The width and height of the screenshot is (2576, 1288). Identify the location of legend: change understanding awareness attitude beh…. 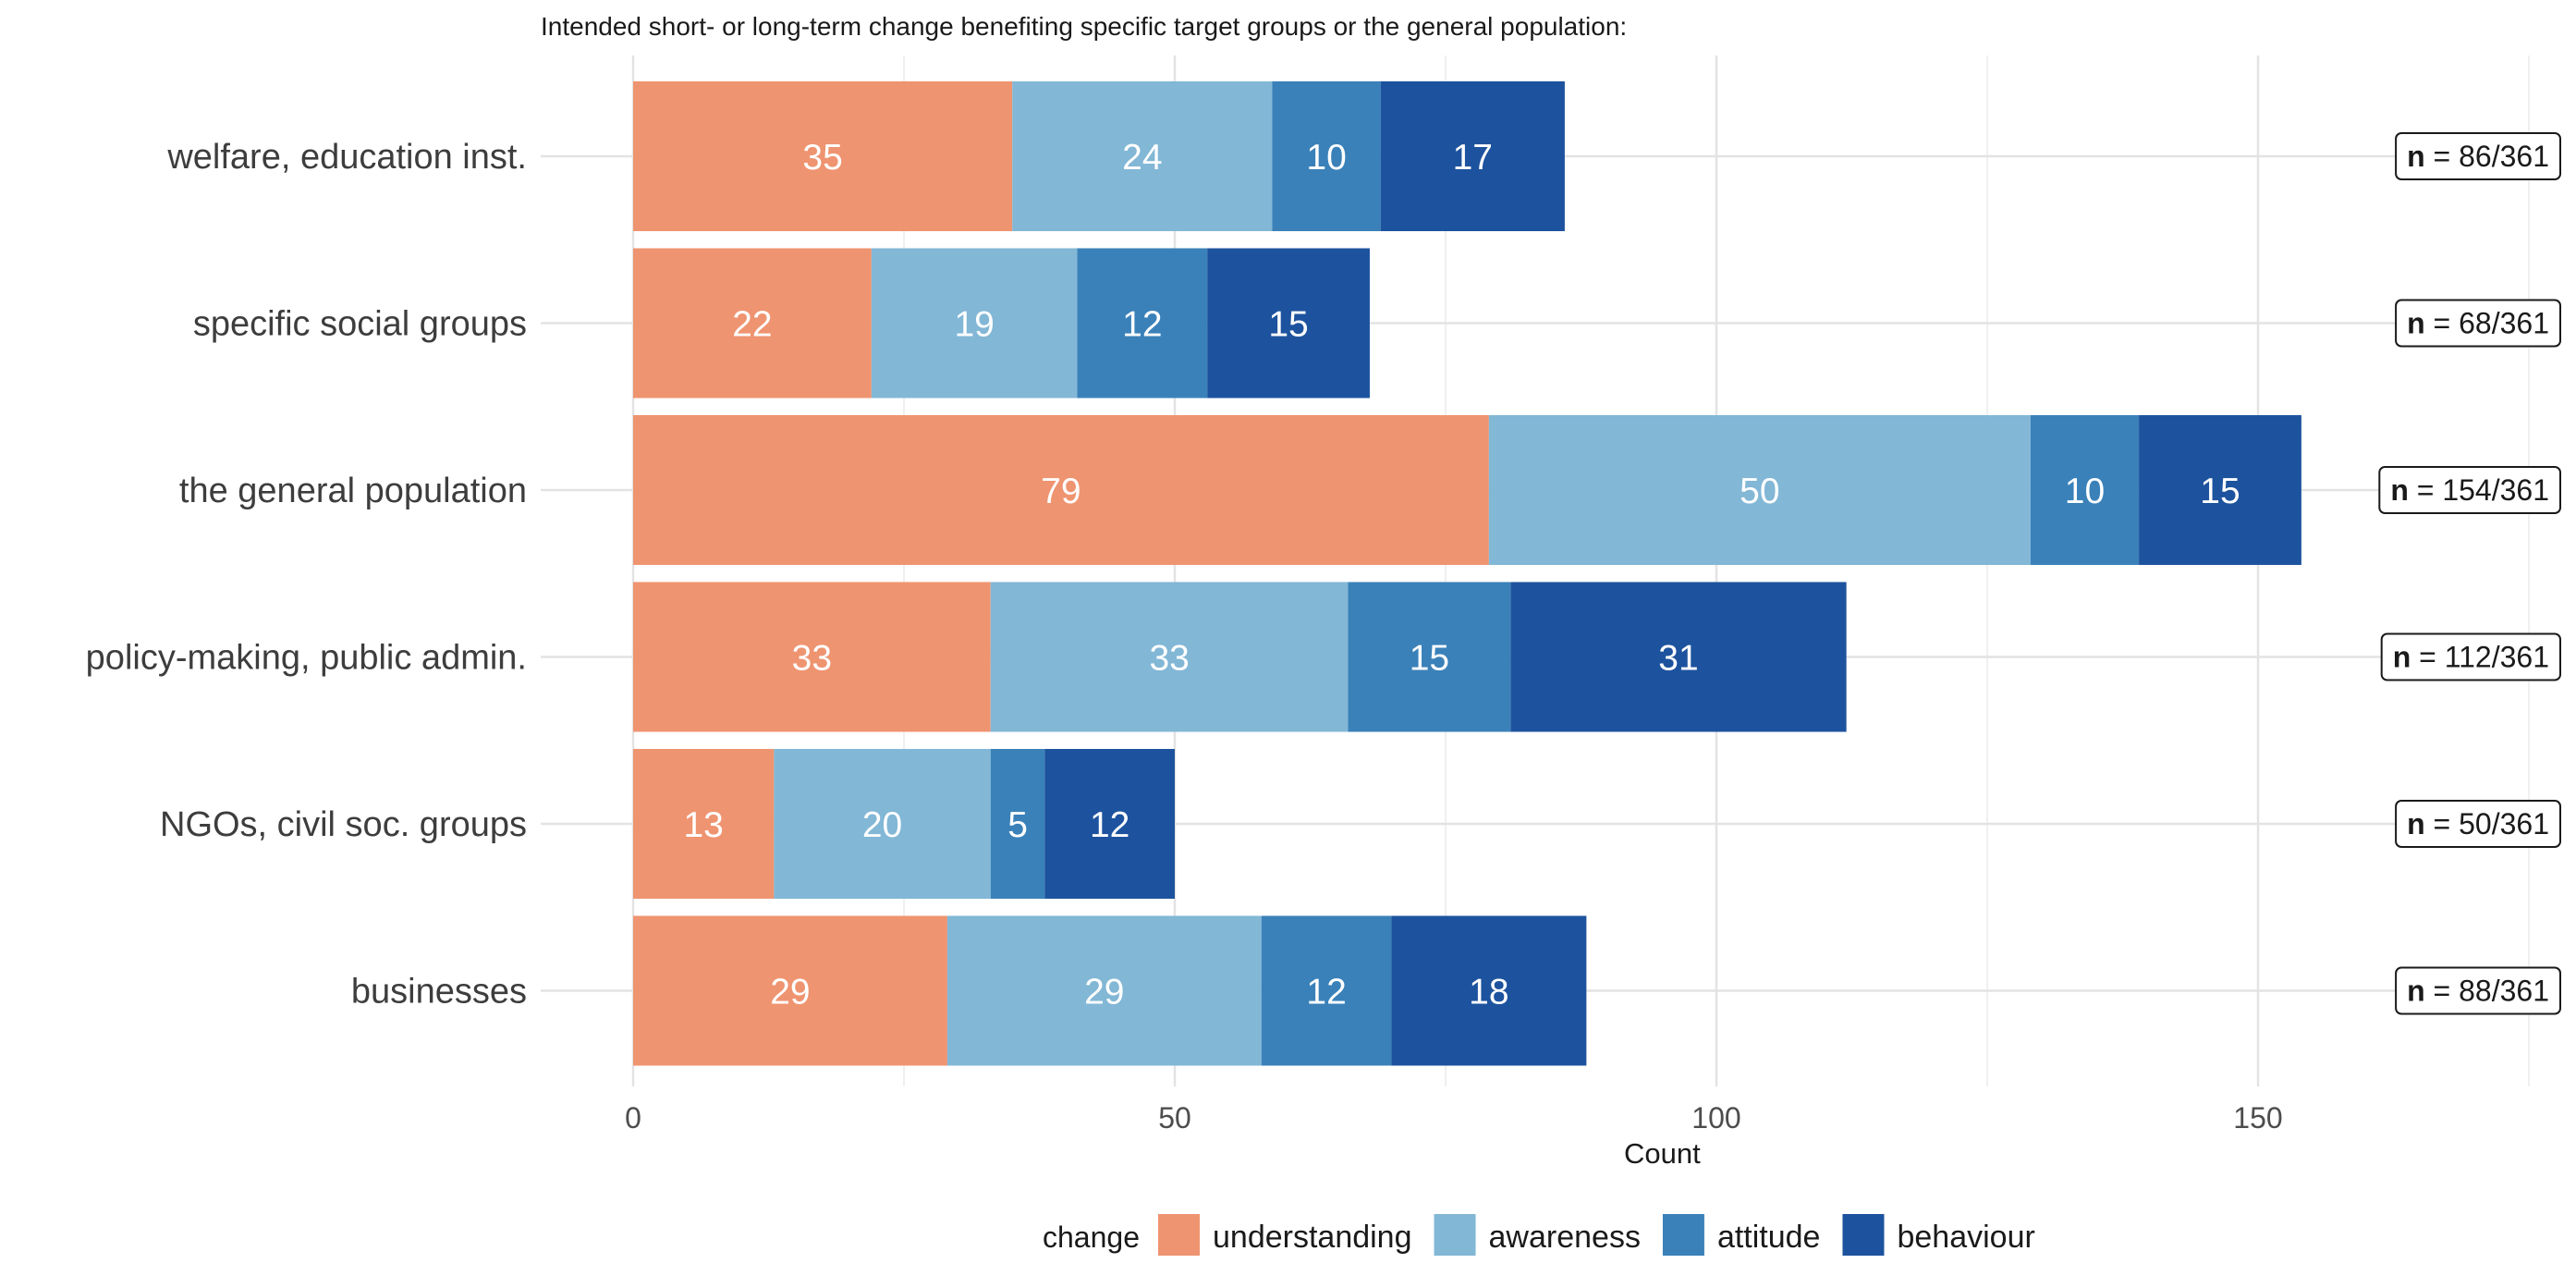
(1539, 1235).